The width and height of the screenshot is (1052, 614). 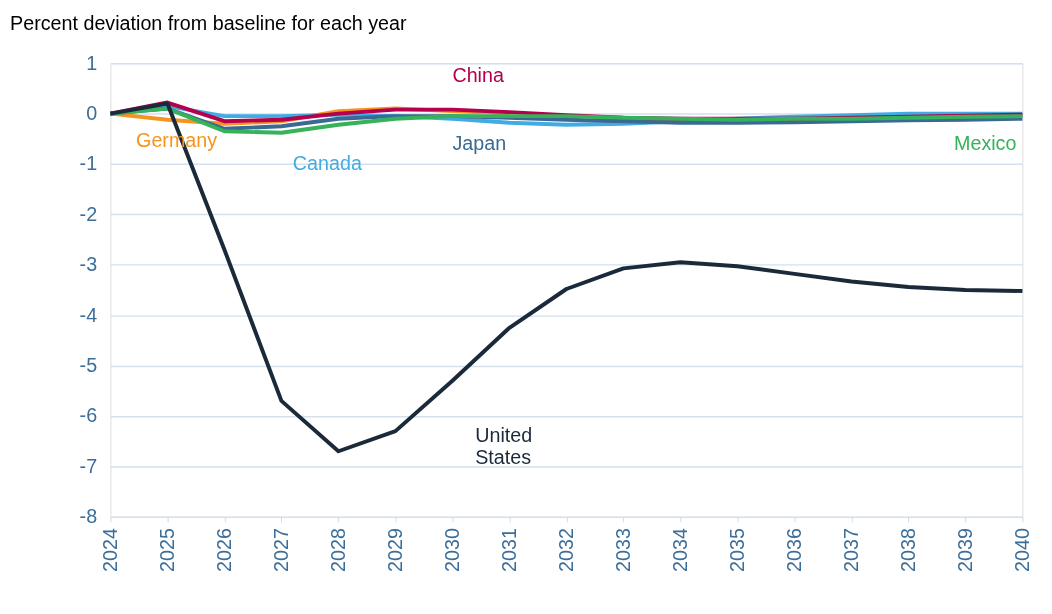 What do you see at coordinates (88, 264) in the screenshot?
I see `y-tick-label: -3` at bounding box center [88, 264].